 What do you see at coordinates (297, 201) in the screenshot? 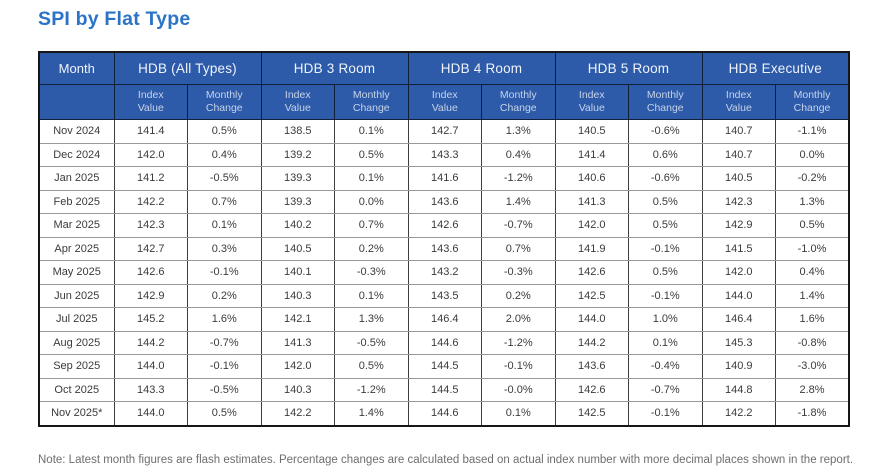
I see `index-value-cell: 139.3` at bounding box center [297, 201].